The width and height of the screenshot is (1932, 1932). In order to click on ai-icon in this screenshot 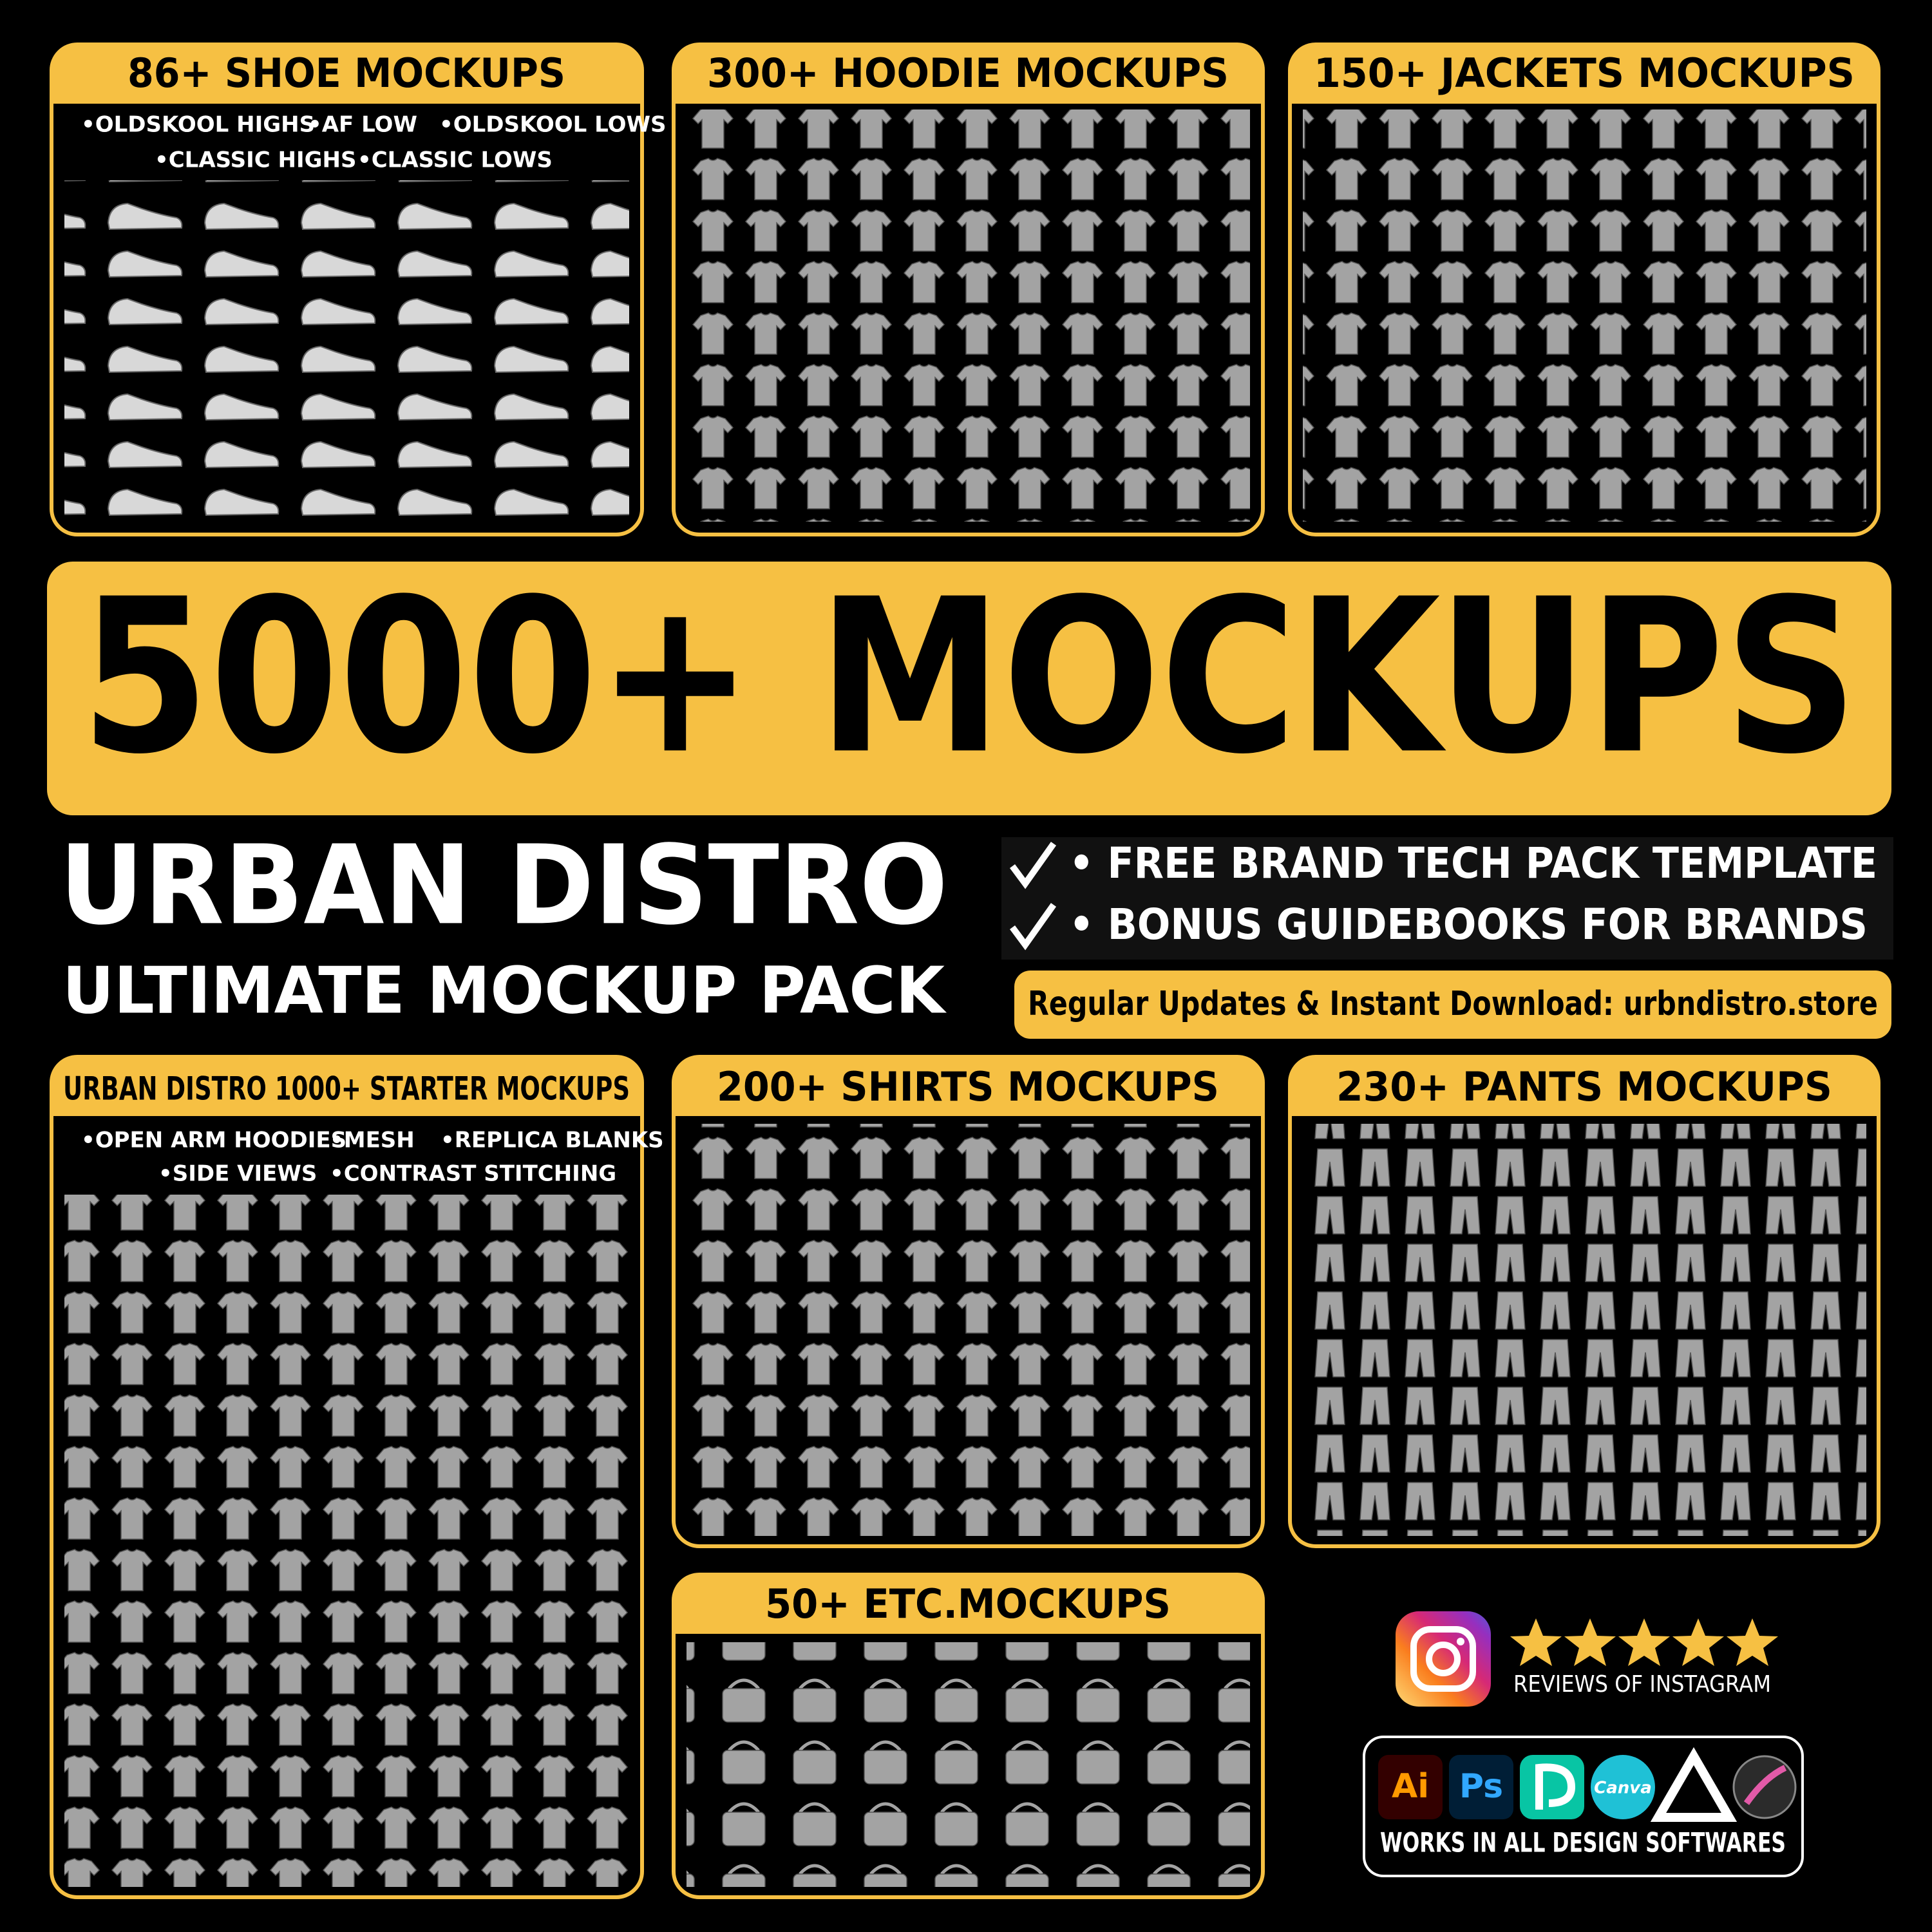, I will do `click(1411, 1787)`.